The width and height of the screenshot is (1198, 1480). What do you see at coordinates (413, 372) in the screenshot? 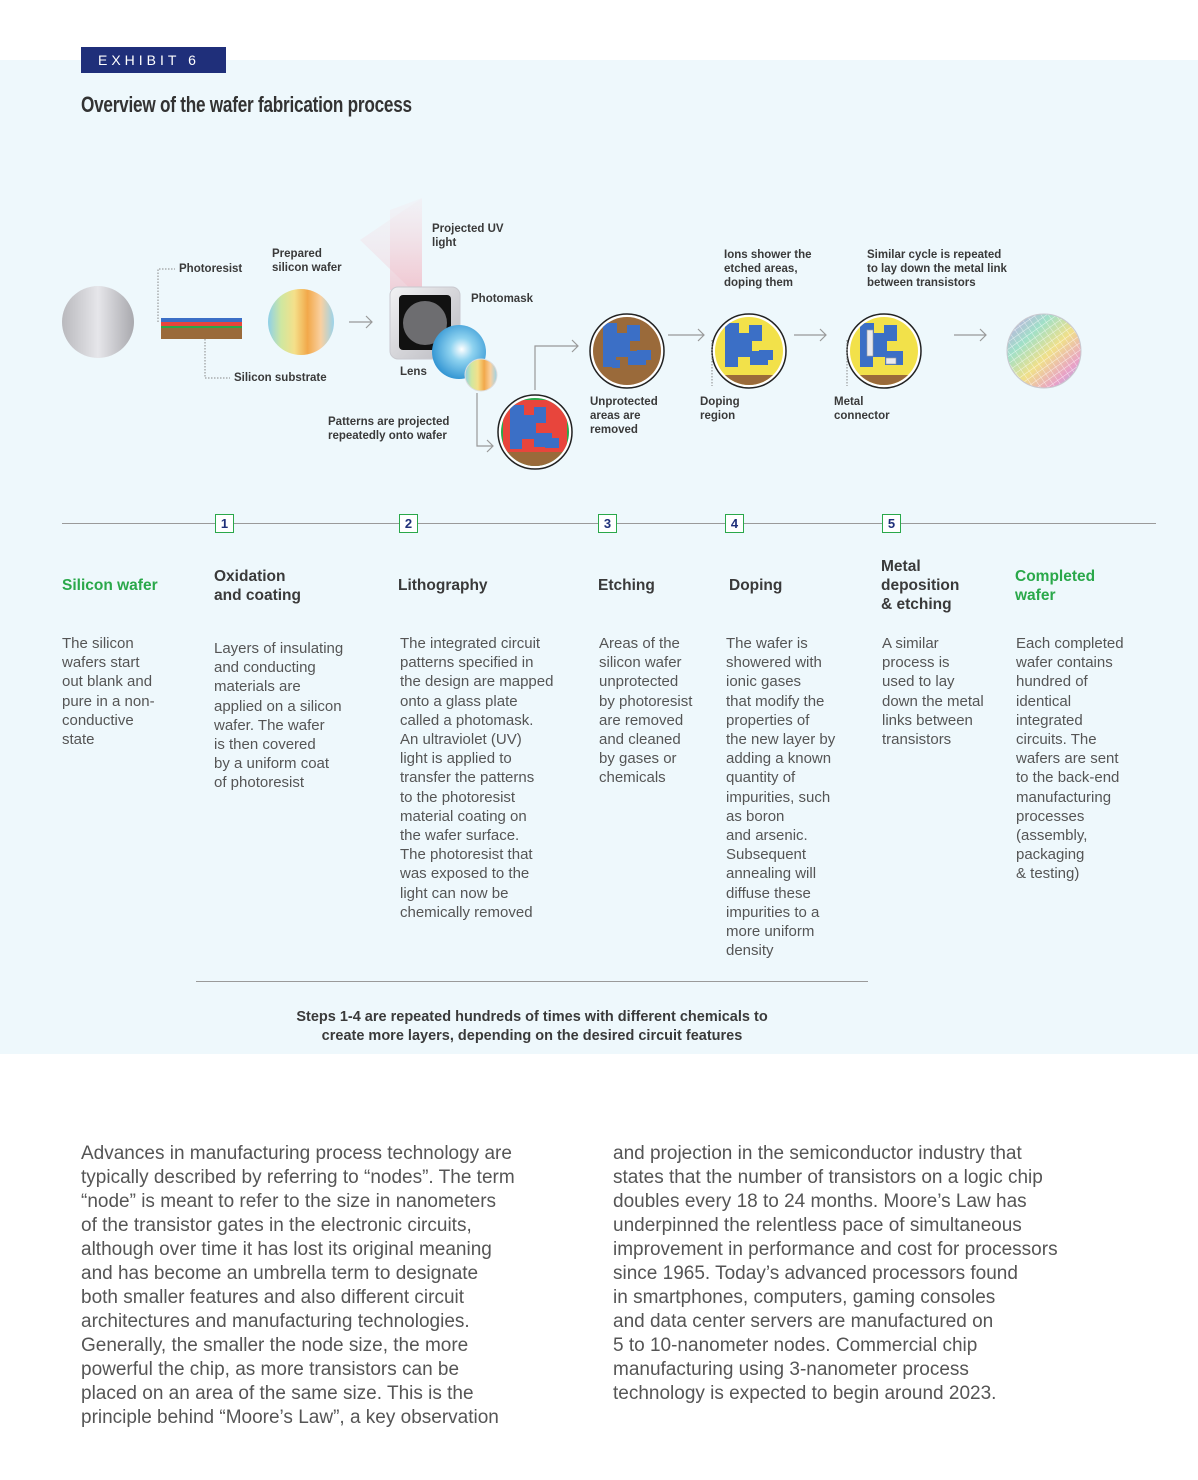
I see `label-lens: Lens` at bounding box center [413, 372].